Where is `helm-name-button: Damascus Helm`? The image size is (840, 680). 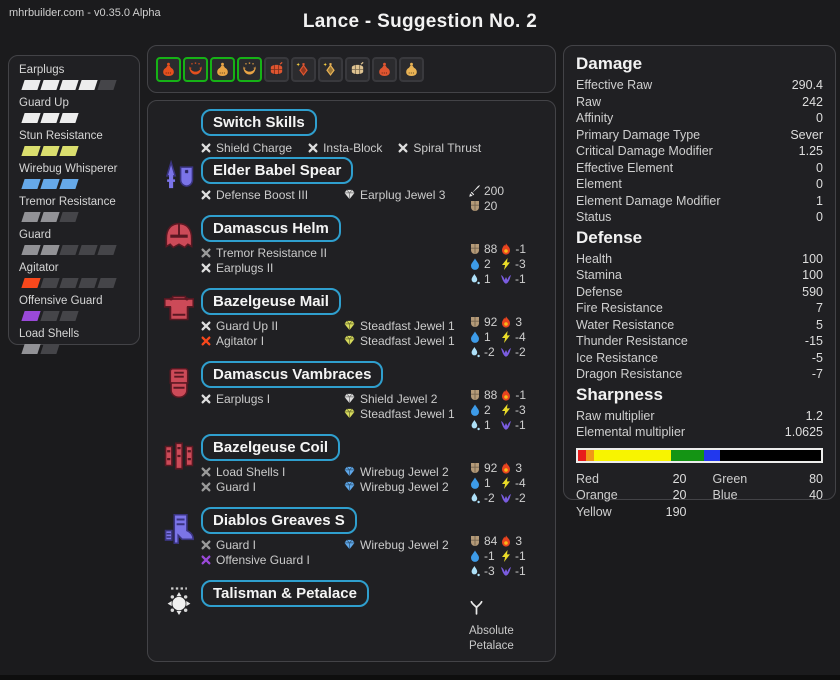
helm-name-button: Damascus Helm is located at coordinates (271, 228).